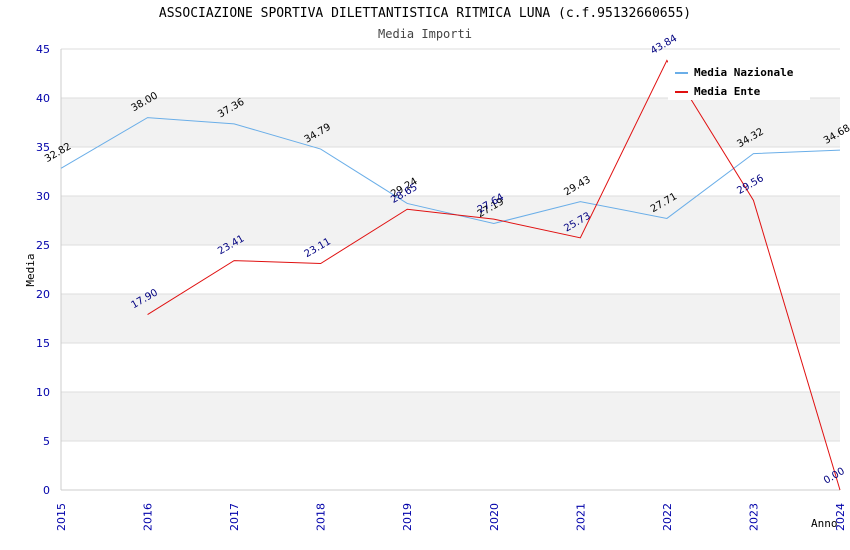 The image size is (850, 550). Describe the element at coordinates (43, 270) in the screenshot. I see `y-tick-labels: 0 5 10 15 20 25 30 35 40 45` at that location.